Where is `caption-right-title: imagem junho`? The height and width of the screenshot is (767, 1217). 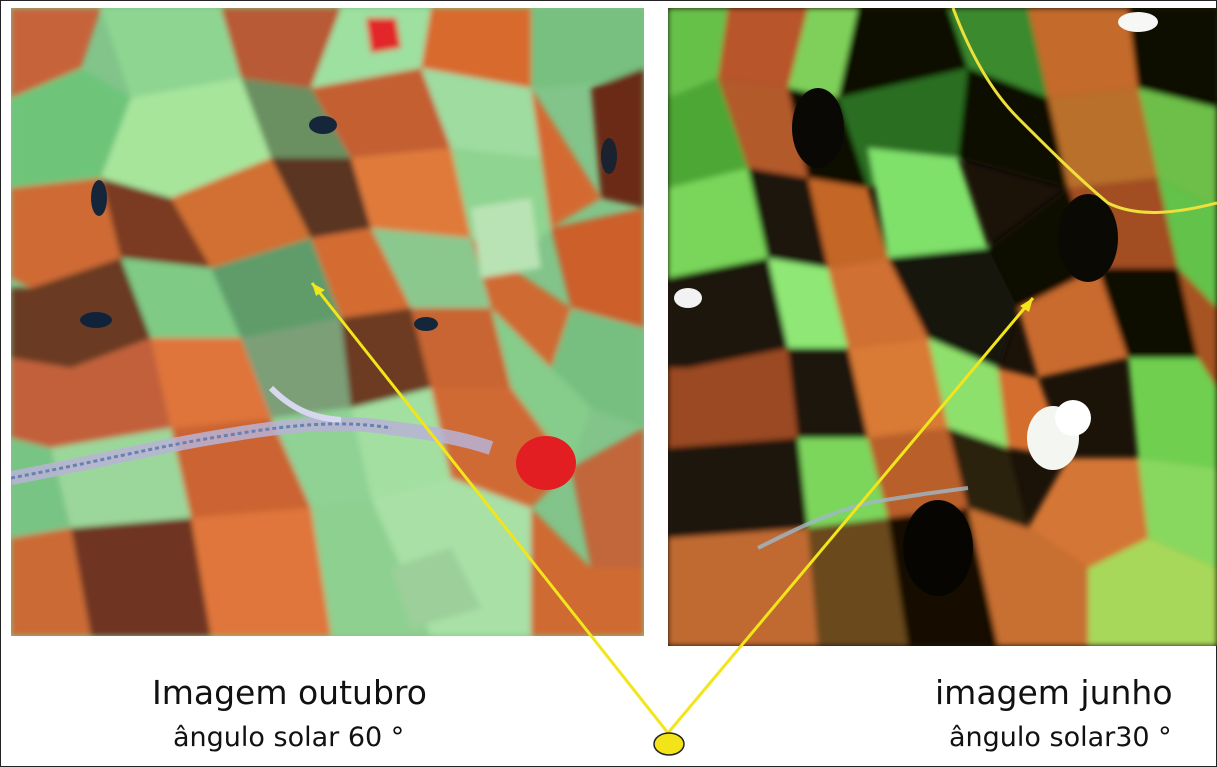 caption-right-title: imagem junho is located at coordinates (1054, 692).